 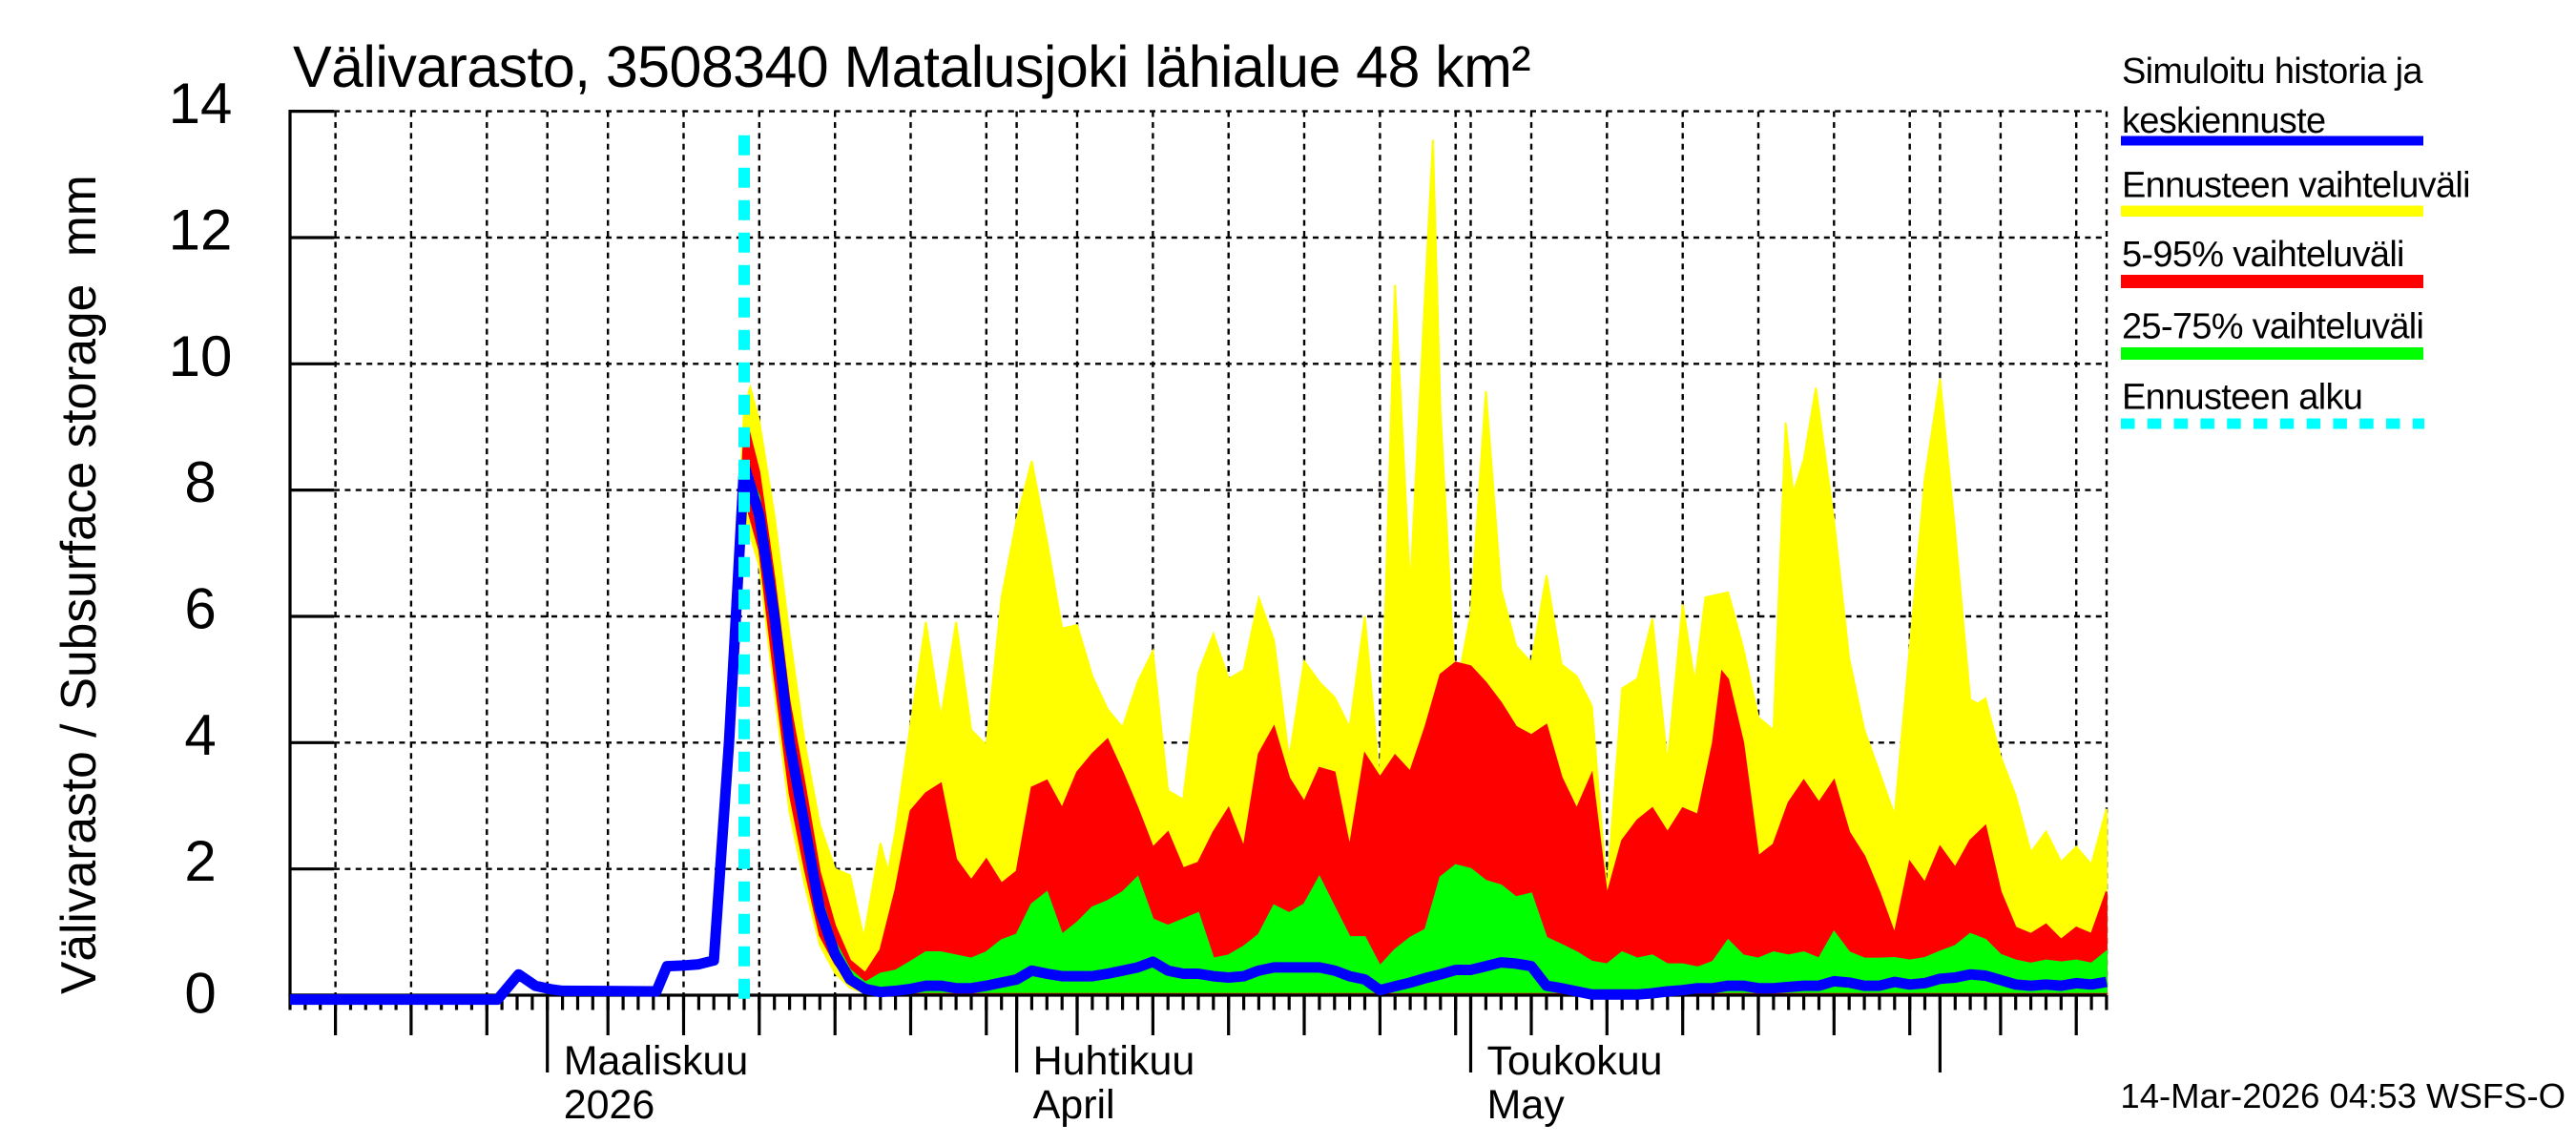 What do you see at coordinates (2223, 121) in the screenshot?
I see `svg-text: keskiennuste` at bounding box center [2223, 121].